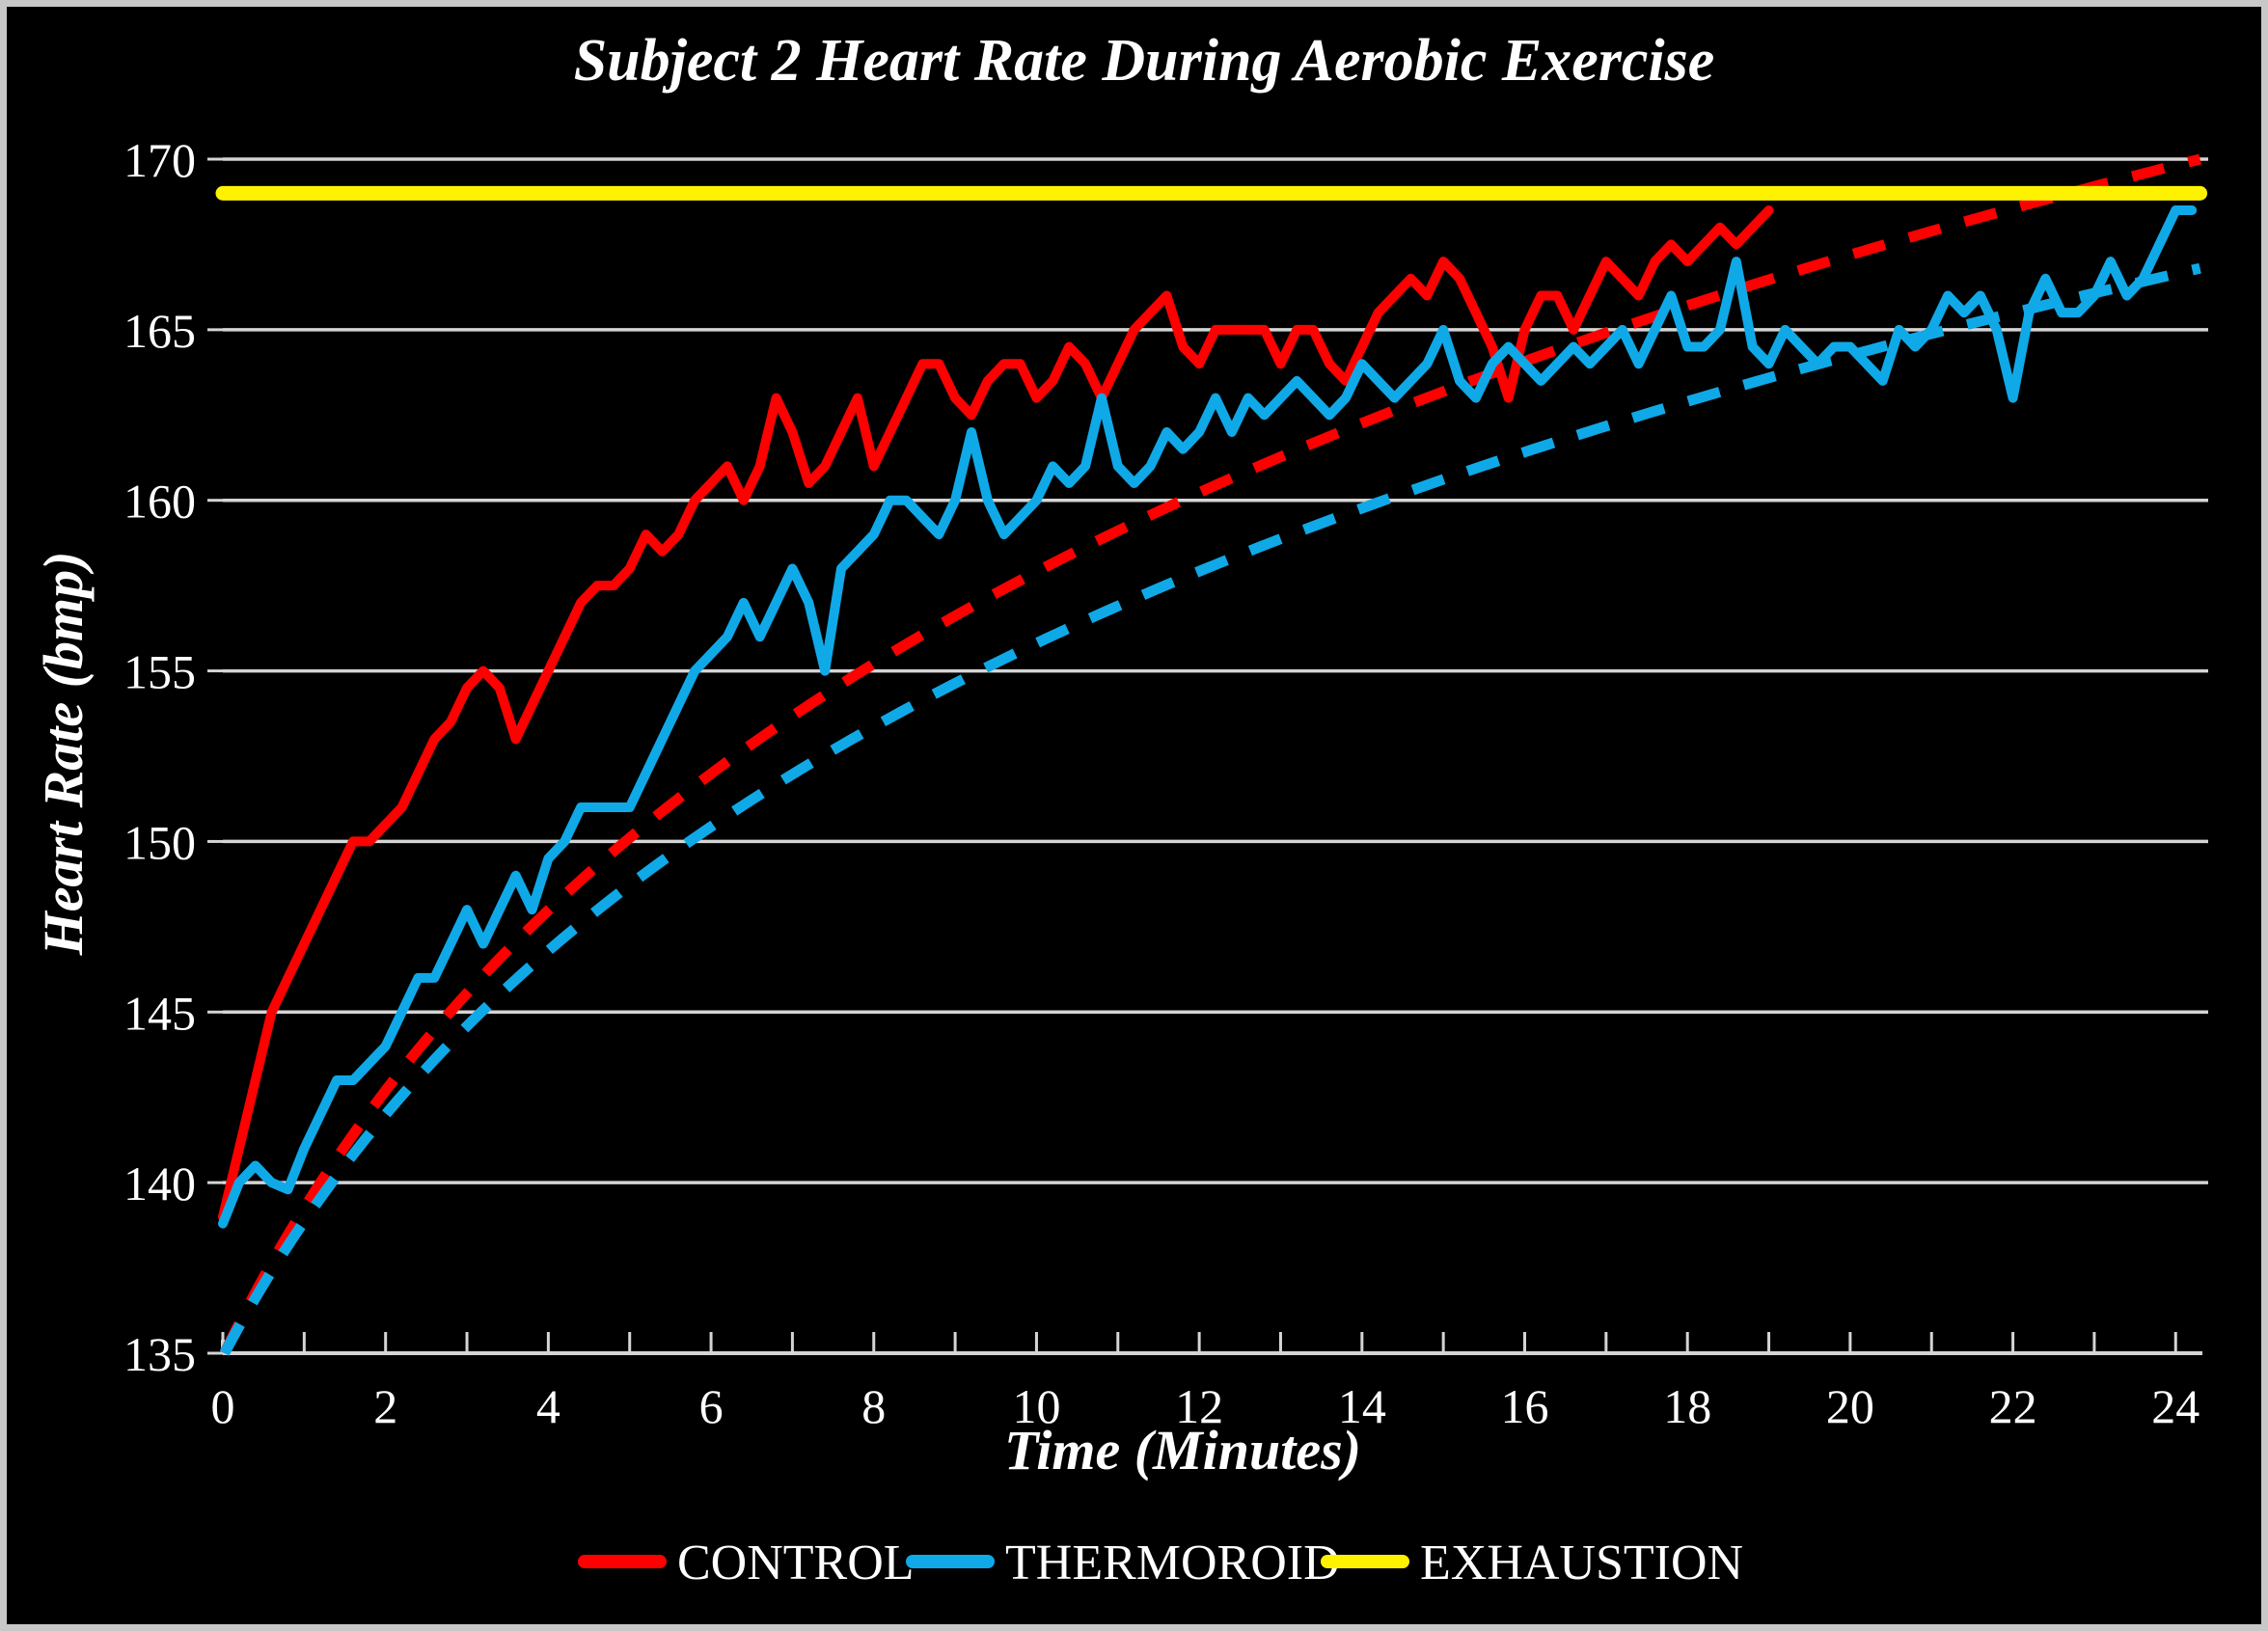 Image resolution: width=2268 pixels, height=1631 pixels. I want to click on y-tick-label: 150, so click(159, 842).